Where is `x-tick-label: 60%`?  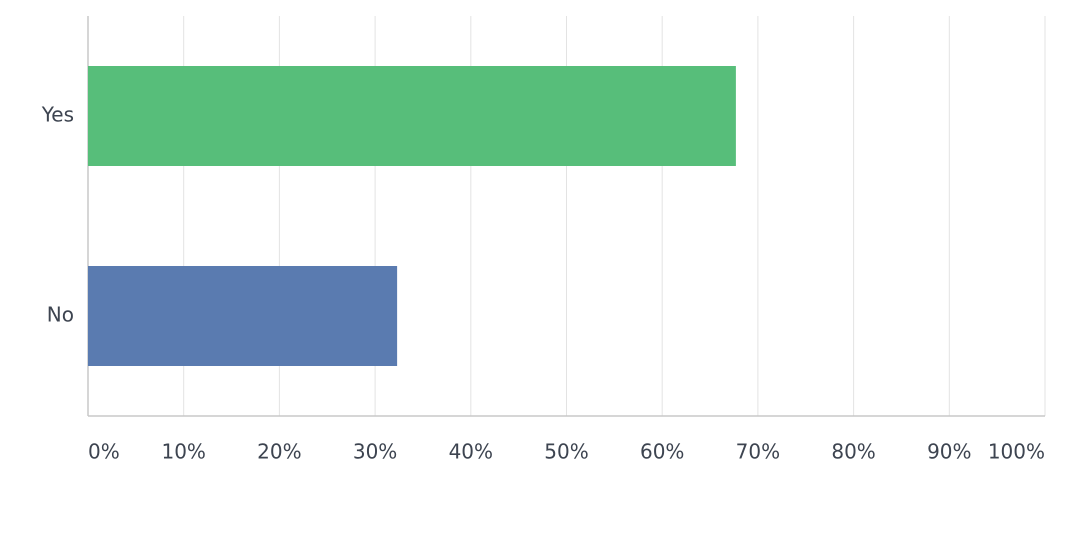 x-tick-label: 60% is located at coordinates (662, 452).